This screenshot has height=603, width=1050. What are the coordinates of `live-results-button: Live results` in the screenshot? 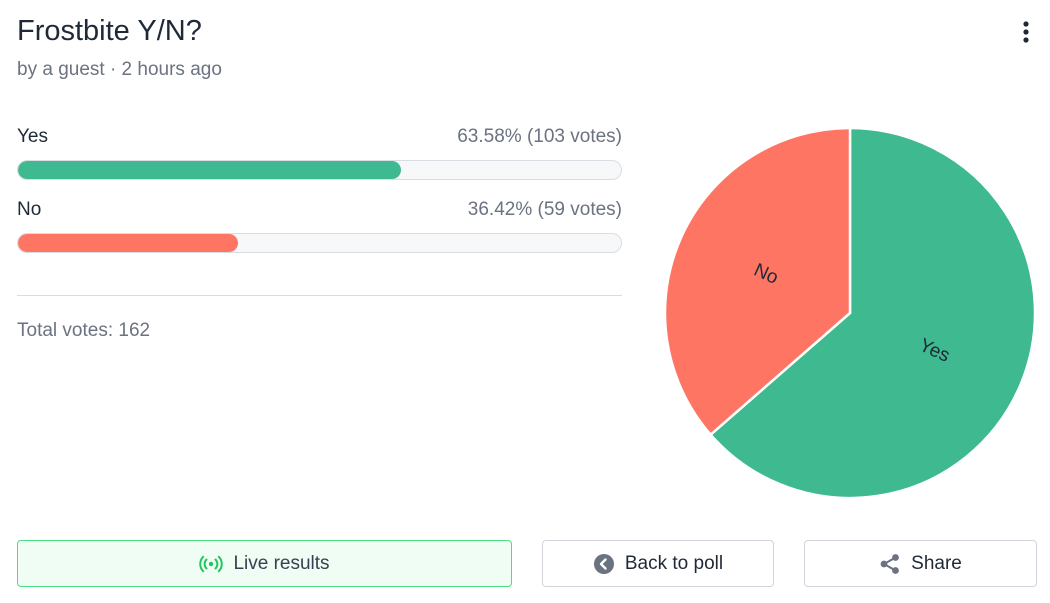 It's located at (264, 563).